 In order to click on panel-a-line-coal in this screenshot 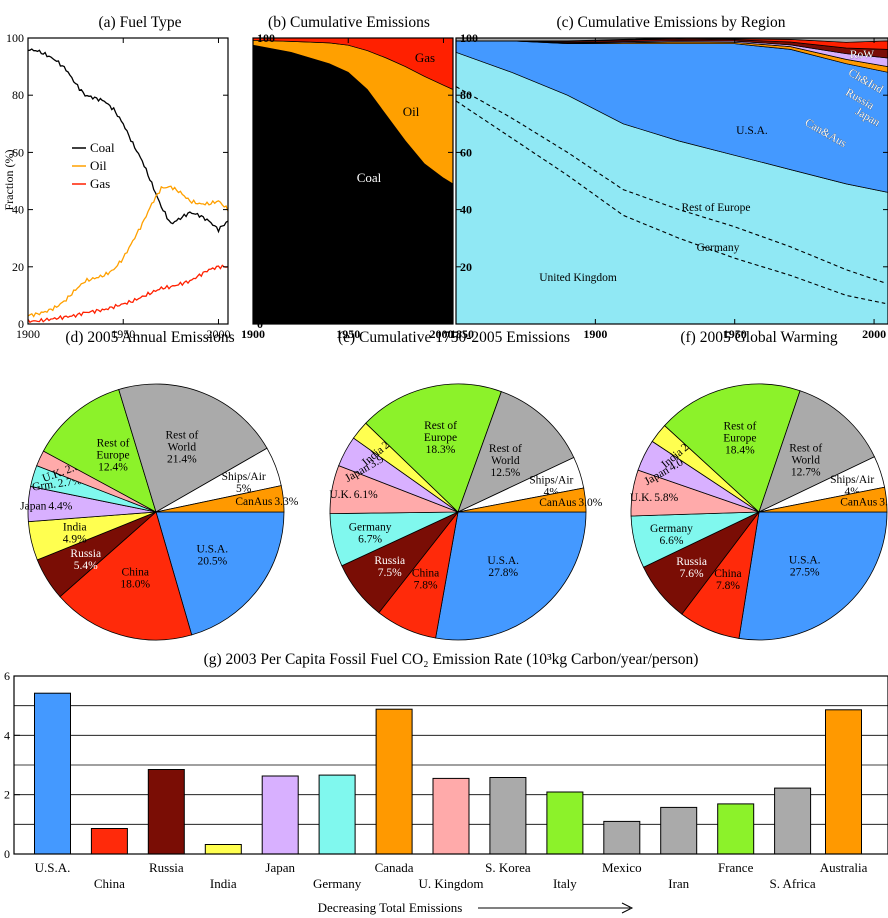, I will do `click(128, 141)`.